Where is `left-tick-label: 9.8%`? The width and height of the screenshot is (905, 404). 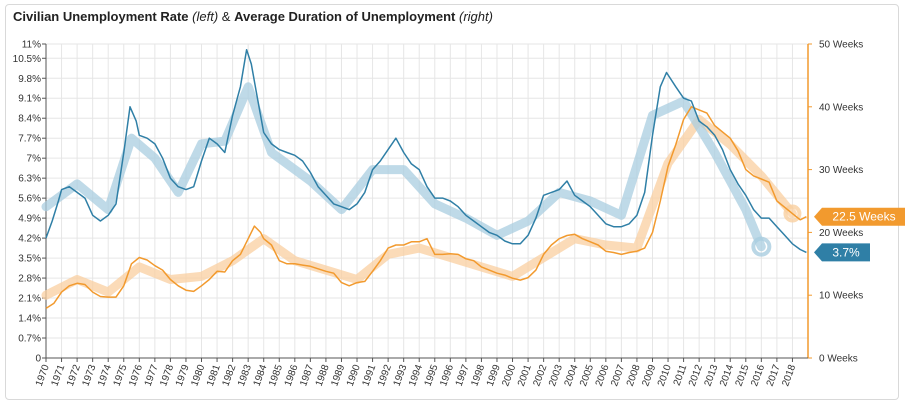
left-tick-label: 9.8% is located at coordinates (29, 79).